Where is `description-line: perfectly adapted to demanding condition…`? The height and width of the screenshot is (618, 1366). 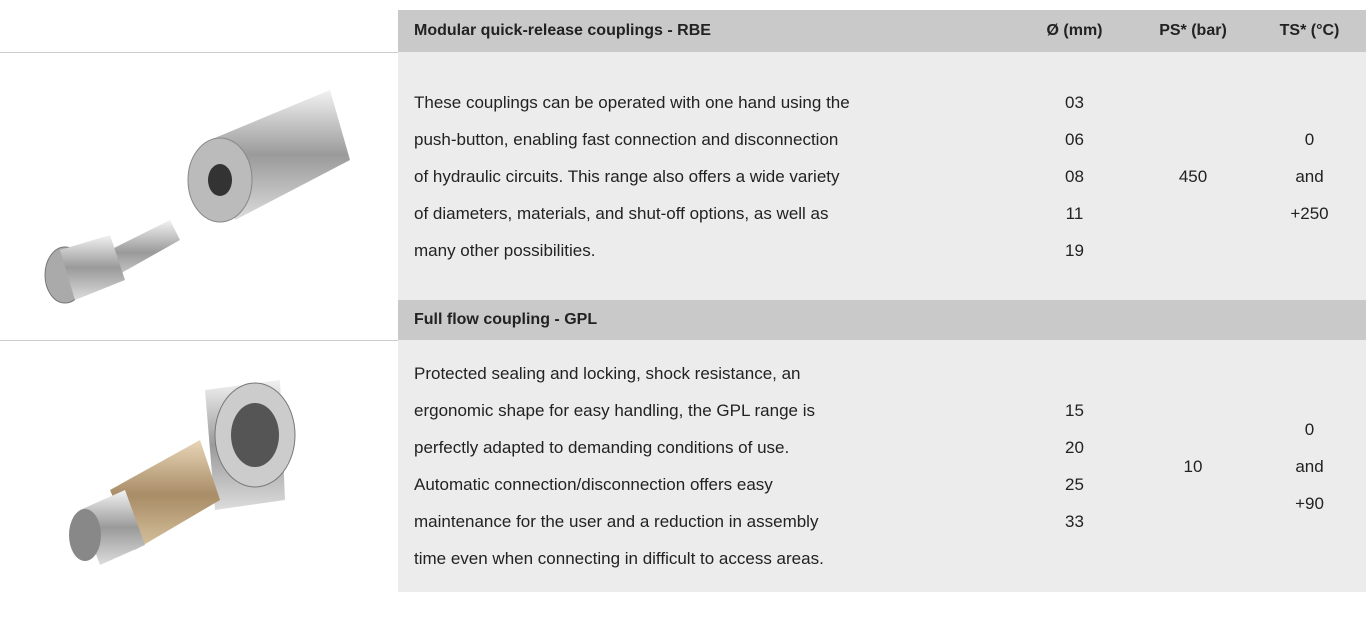
description-line: perfectly adapted to demanding condition… is located at coordinates (602, 447).